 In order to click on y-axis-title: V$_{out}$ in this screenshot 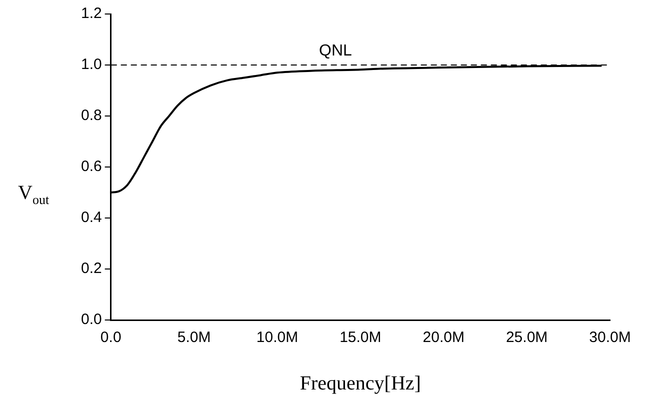, I will do `click(34, 195)`.